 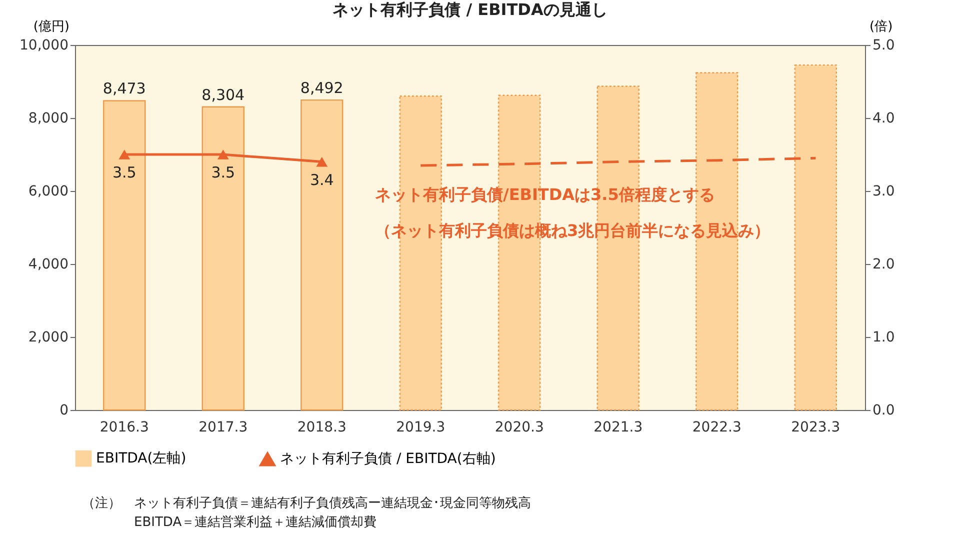 I want to click on data-label: 8,473, so click(x=124, y=89).